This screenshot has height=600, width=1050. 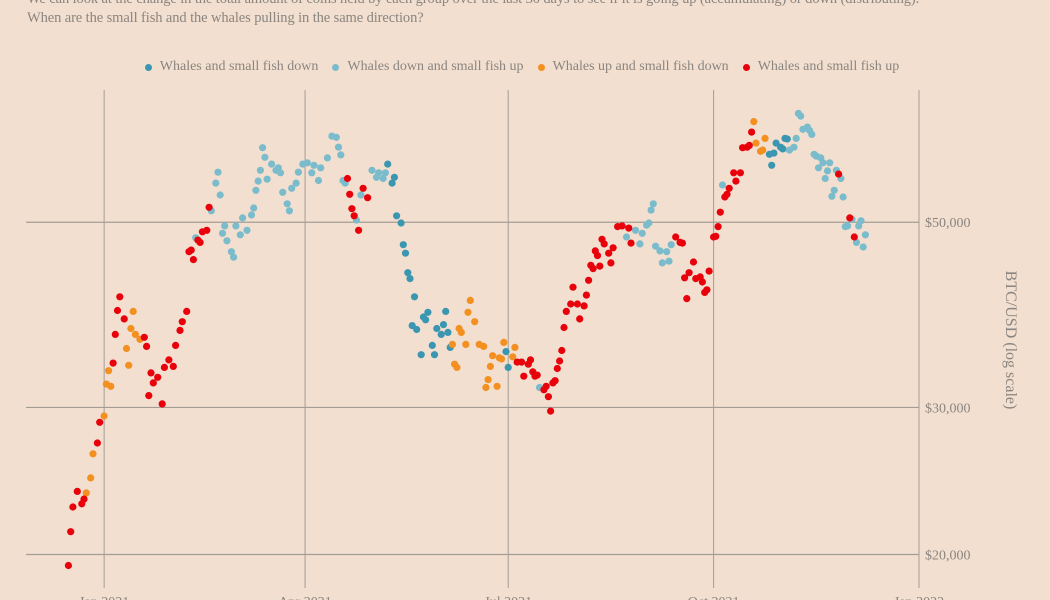 What do you see at coordinates (239, 66) in the screenshot?
I see `legend-label: Whales and small fish down` at bounding box center [239, 66].